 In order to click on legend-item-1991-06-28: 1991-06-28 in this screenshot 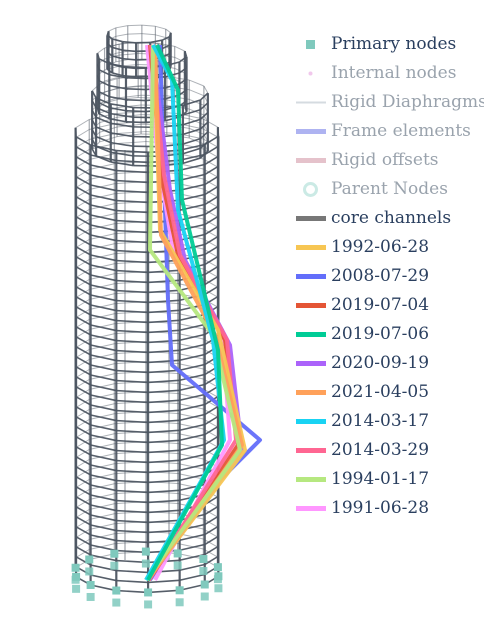, I will do `click(385, 508)`.